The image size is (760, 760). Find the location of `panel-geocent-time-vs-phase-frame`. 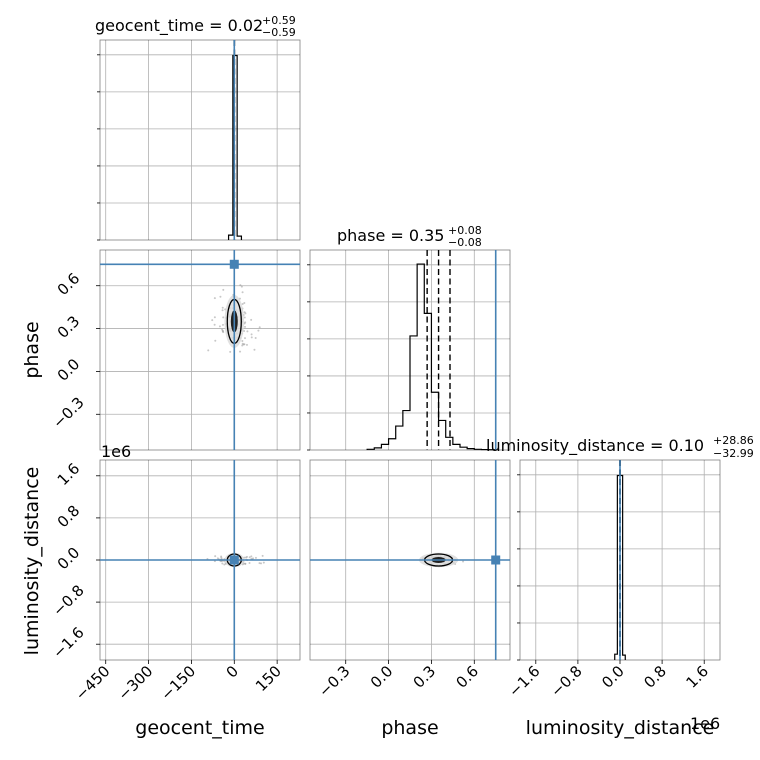

panel-geocent-time-vs-phase-frame is located at coordinates (200, 350).